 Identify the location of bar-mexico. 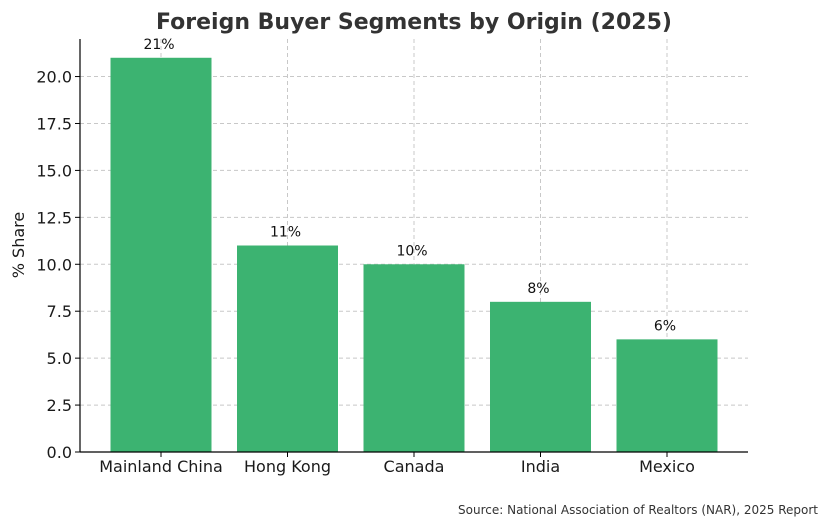
(667, 395).